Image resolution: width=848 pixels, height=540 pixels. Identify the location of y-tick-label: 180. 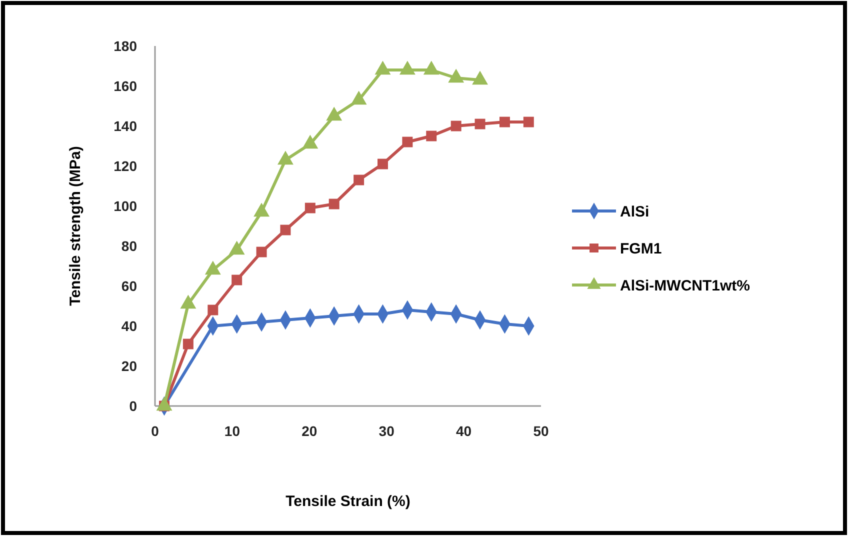
(126, 46).